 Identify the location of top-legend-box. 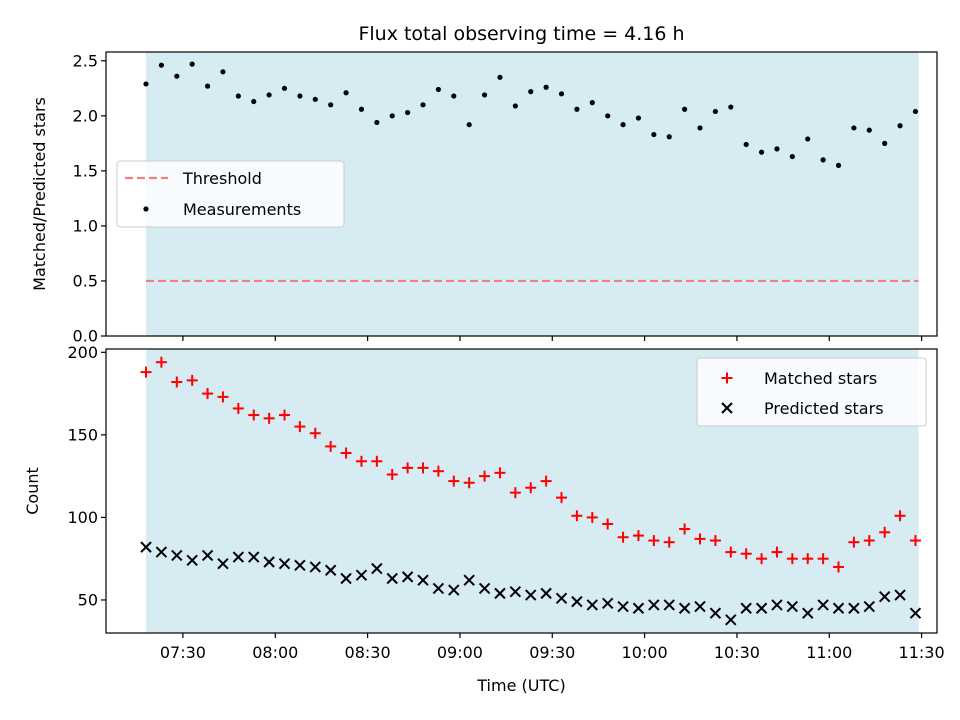
(230, 194).